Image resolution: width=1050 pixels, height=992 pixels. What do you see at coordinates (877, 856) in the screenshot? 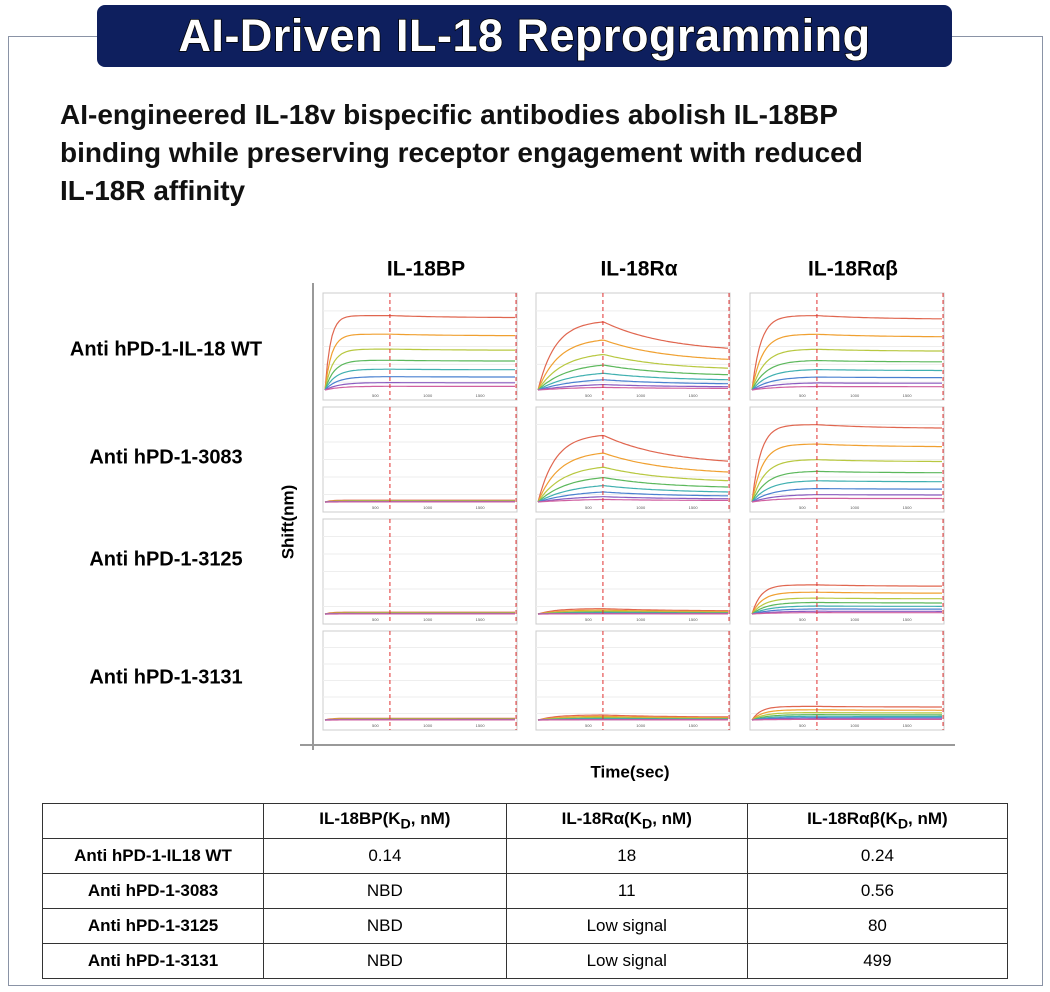
I see `table-cell: 0.24` at bounding box center [877, 856].